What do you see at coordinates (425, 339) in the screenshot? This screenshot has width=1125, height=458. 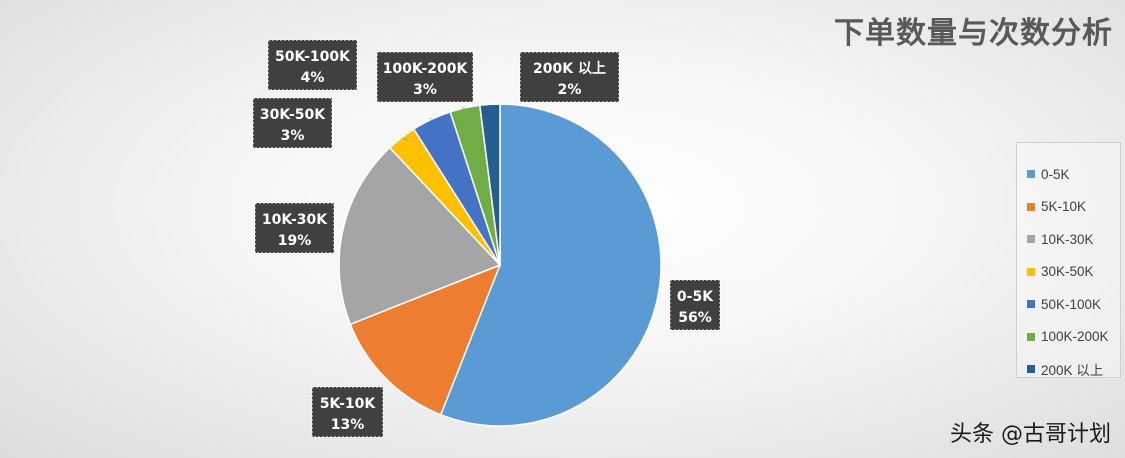 I see `pie-slice-5K-10K` at bounding box center [425, 339].